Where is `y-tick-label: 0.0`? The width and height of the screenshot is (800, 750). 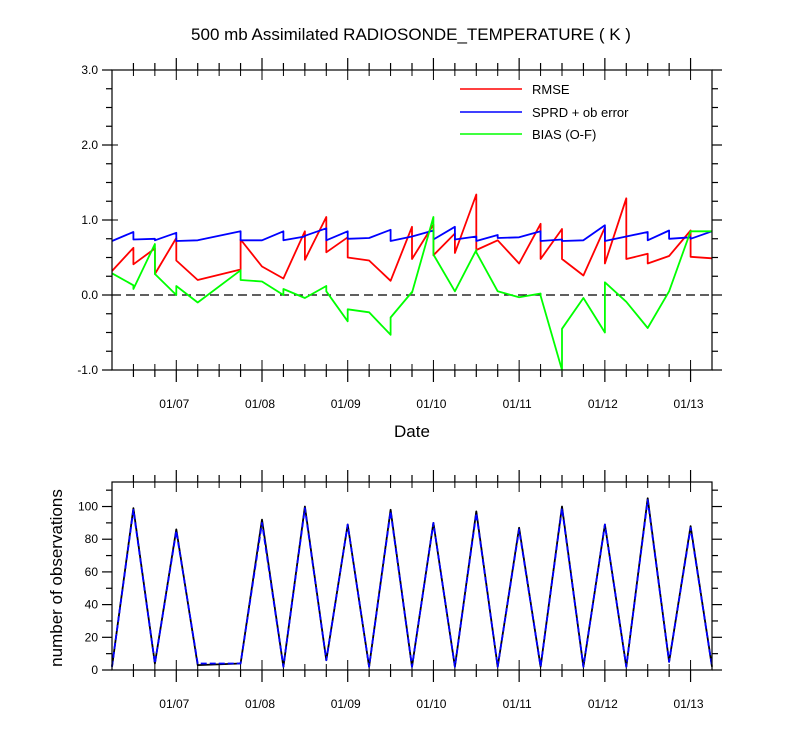
y-tick-label: 0.0 is located at coordinates (89, 295).